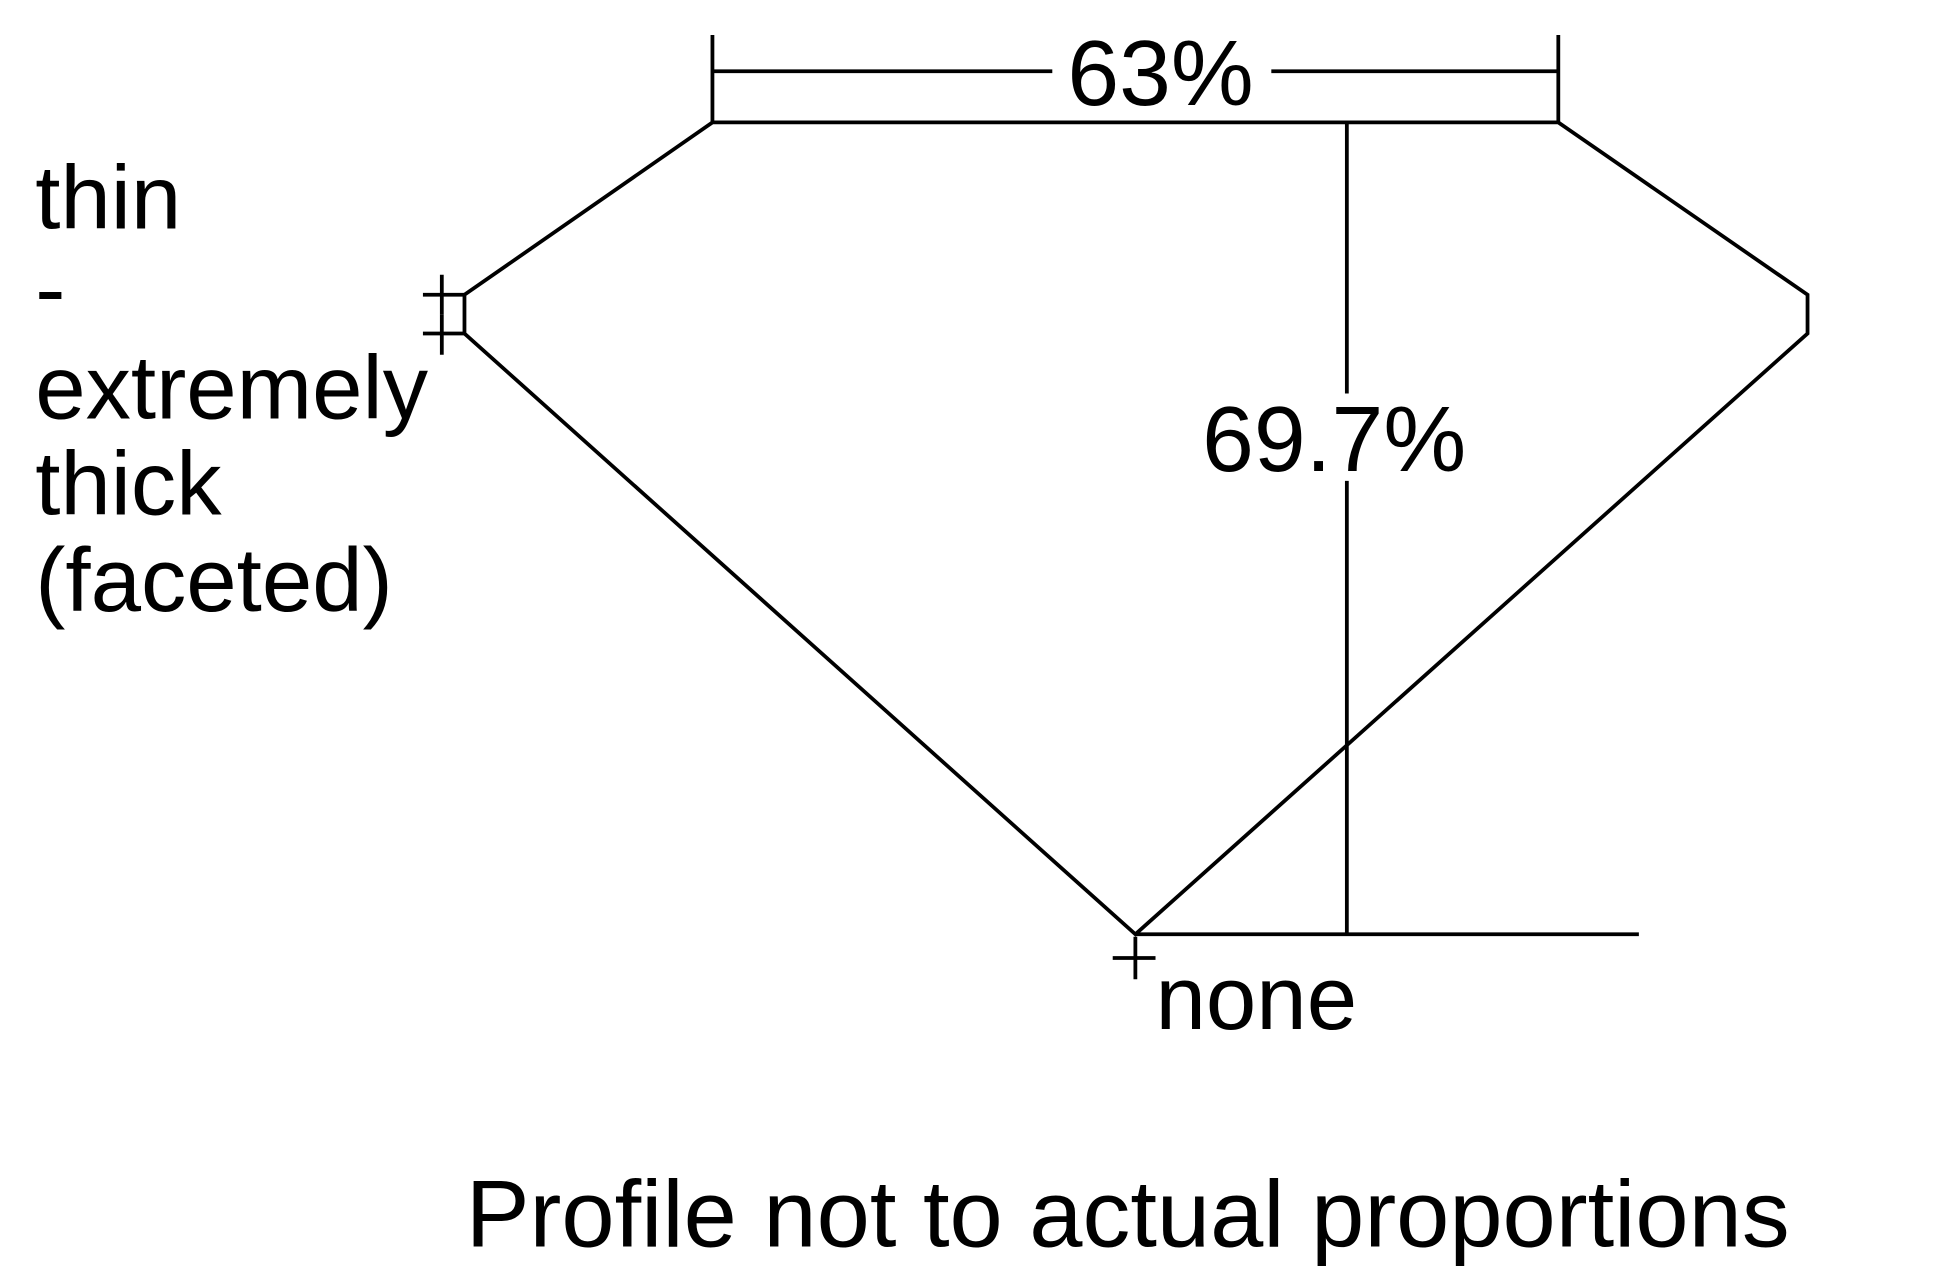 This screenshot has height=1274, width=1946. Describe the element at coordinates (50, 289) in the screenshot. I see `girdle-label-line: -` at that location.